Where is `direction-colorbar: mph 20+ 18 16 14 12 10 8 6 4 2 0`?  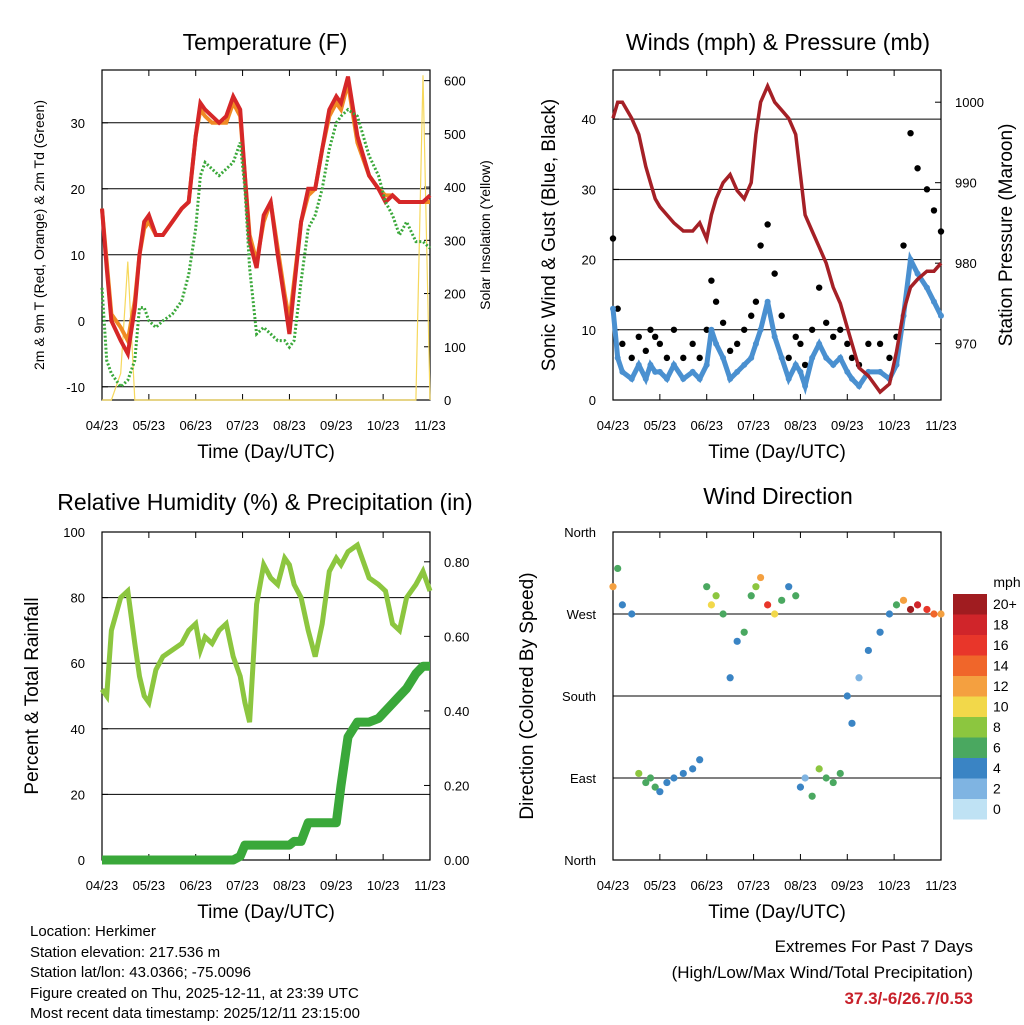
direction-colorbar: mph 20+ 18 16 14 12 10 8 6 4 2 0 is located at coordinates (987, 697).